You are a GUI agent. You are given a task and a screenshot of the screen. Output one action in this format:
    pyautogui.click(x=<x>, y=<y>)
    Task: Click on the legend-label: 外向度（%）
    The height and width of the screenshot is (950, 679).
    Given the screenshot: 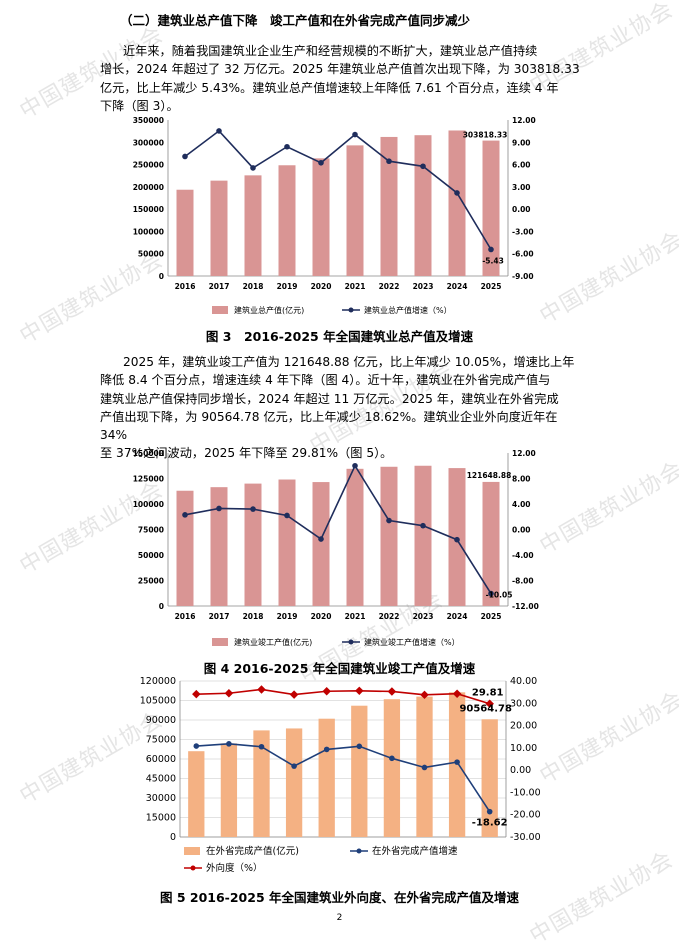 What is the action you would take?
    pyautogui.click(x=234, y=868)
    